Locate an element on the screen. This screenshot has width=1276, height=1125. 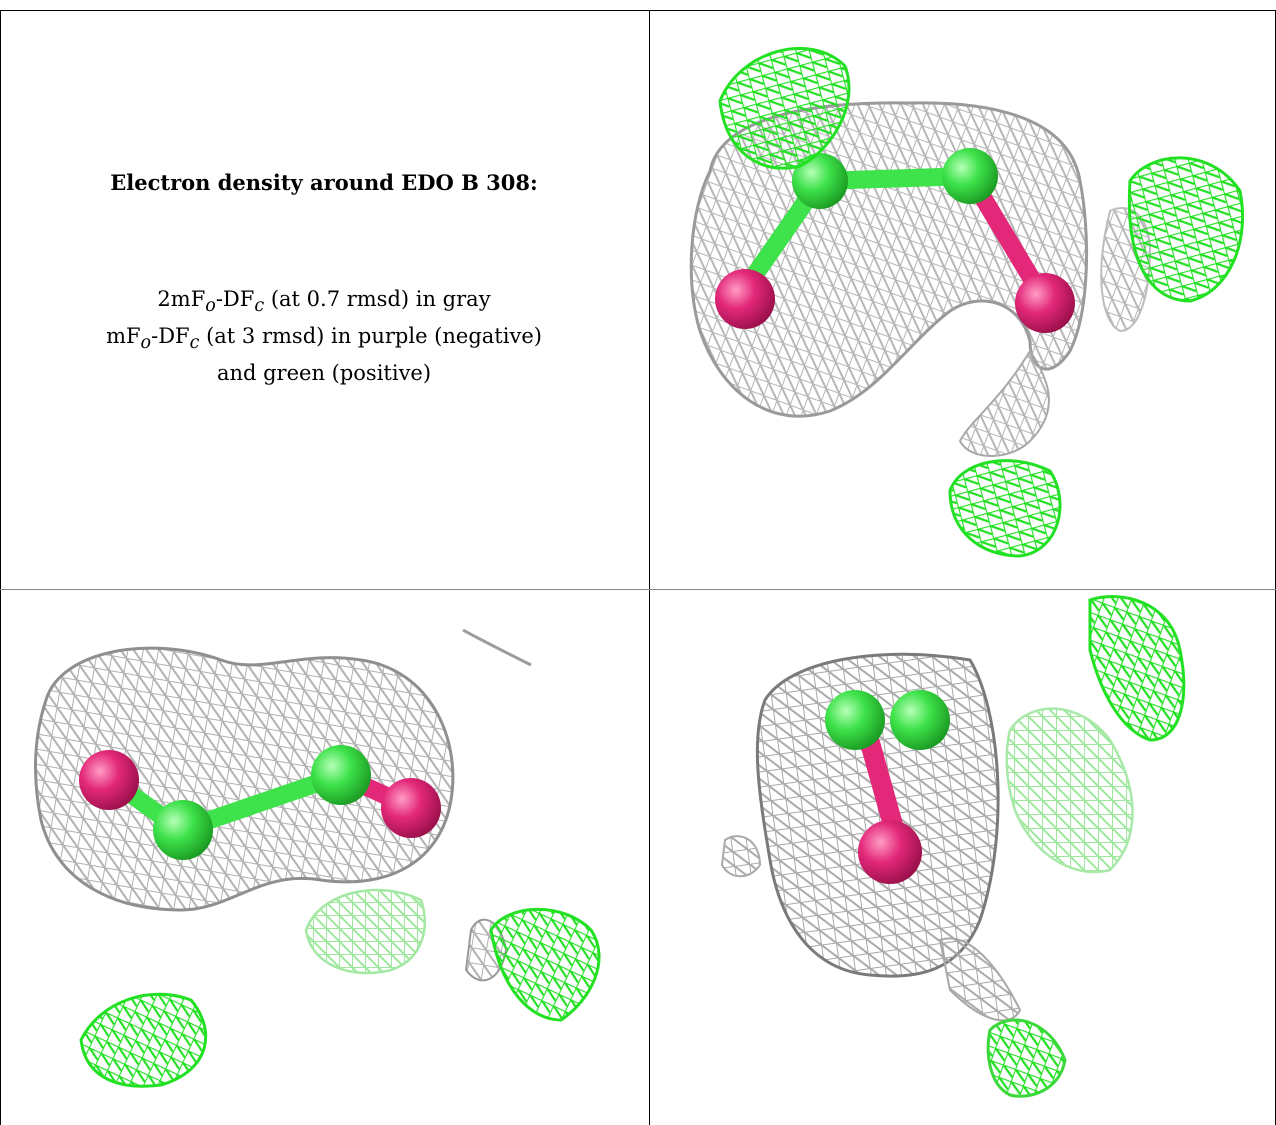
caption-line-3: and green (positive) is located at coordinates (324, 373).